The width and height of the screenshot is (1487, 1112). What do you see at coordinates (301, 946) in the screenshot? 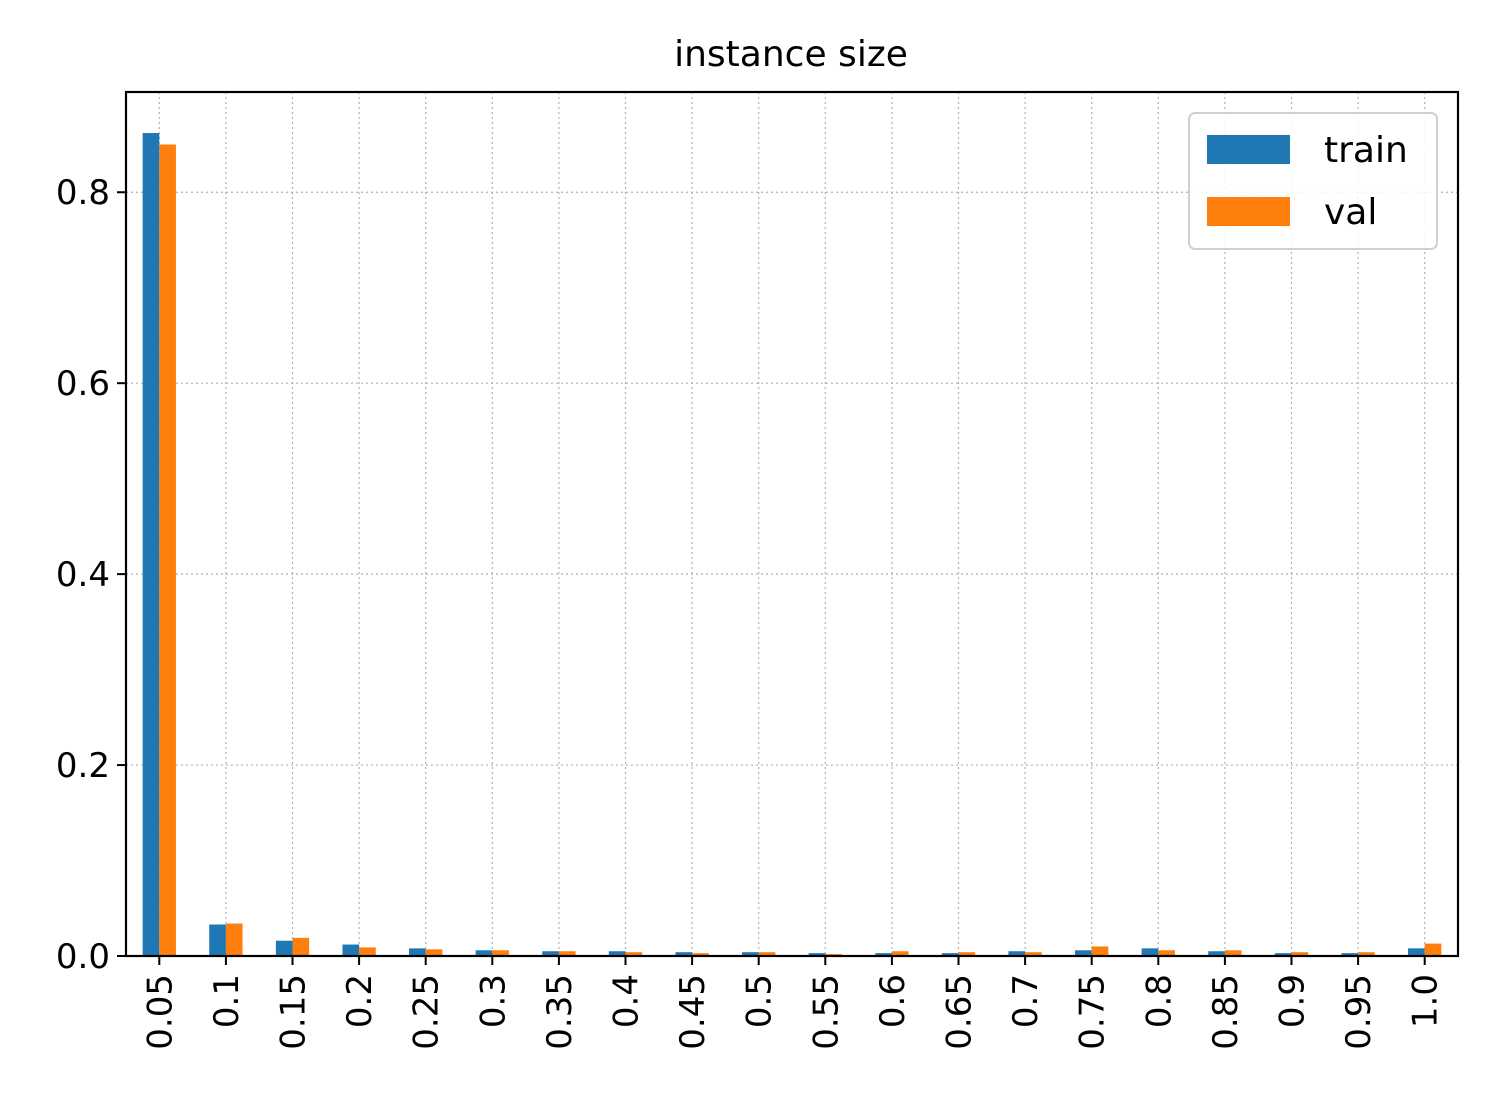
I see `bar-val-0.15` at bounding box center [301, 946].